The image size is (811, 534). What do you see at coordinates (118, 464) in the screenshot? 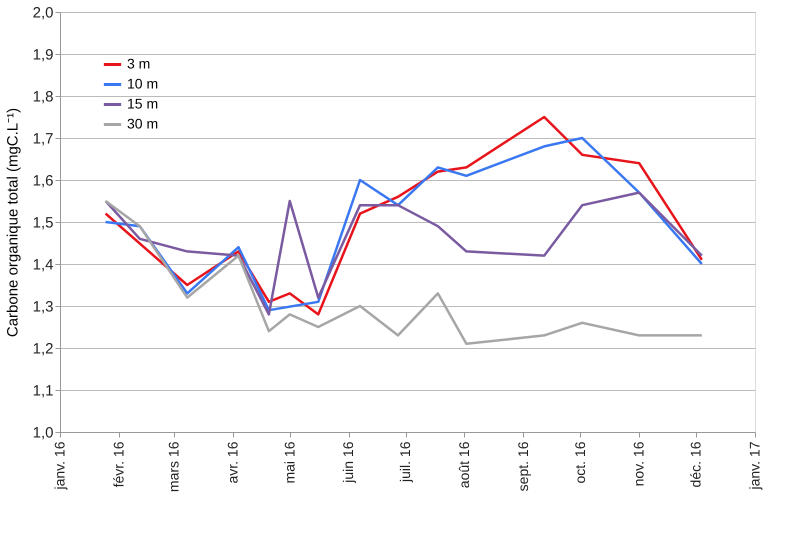
I see `x-tick-label: févr. 16` at bounding box center [118, 464].